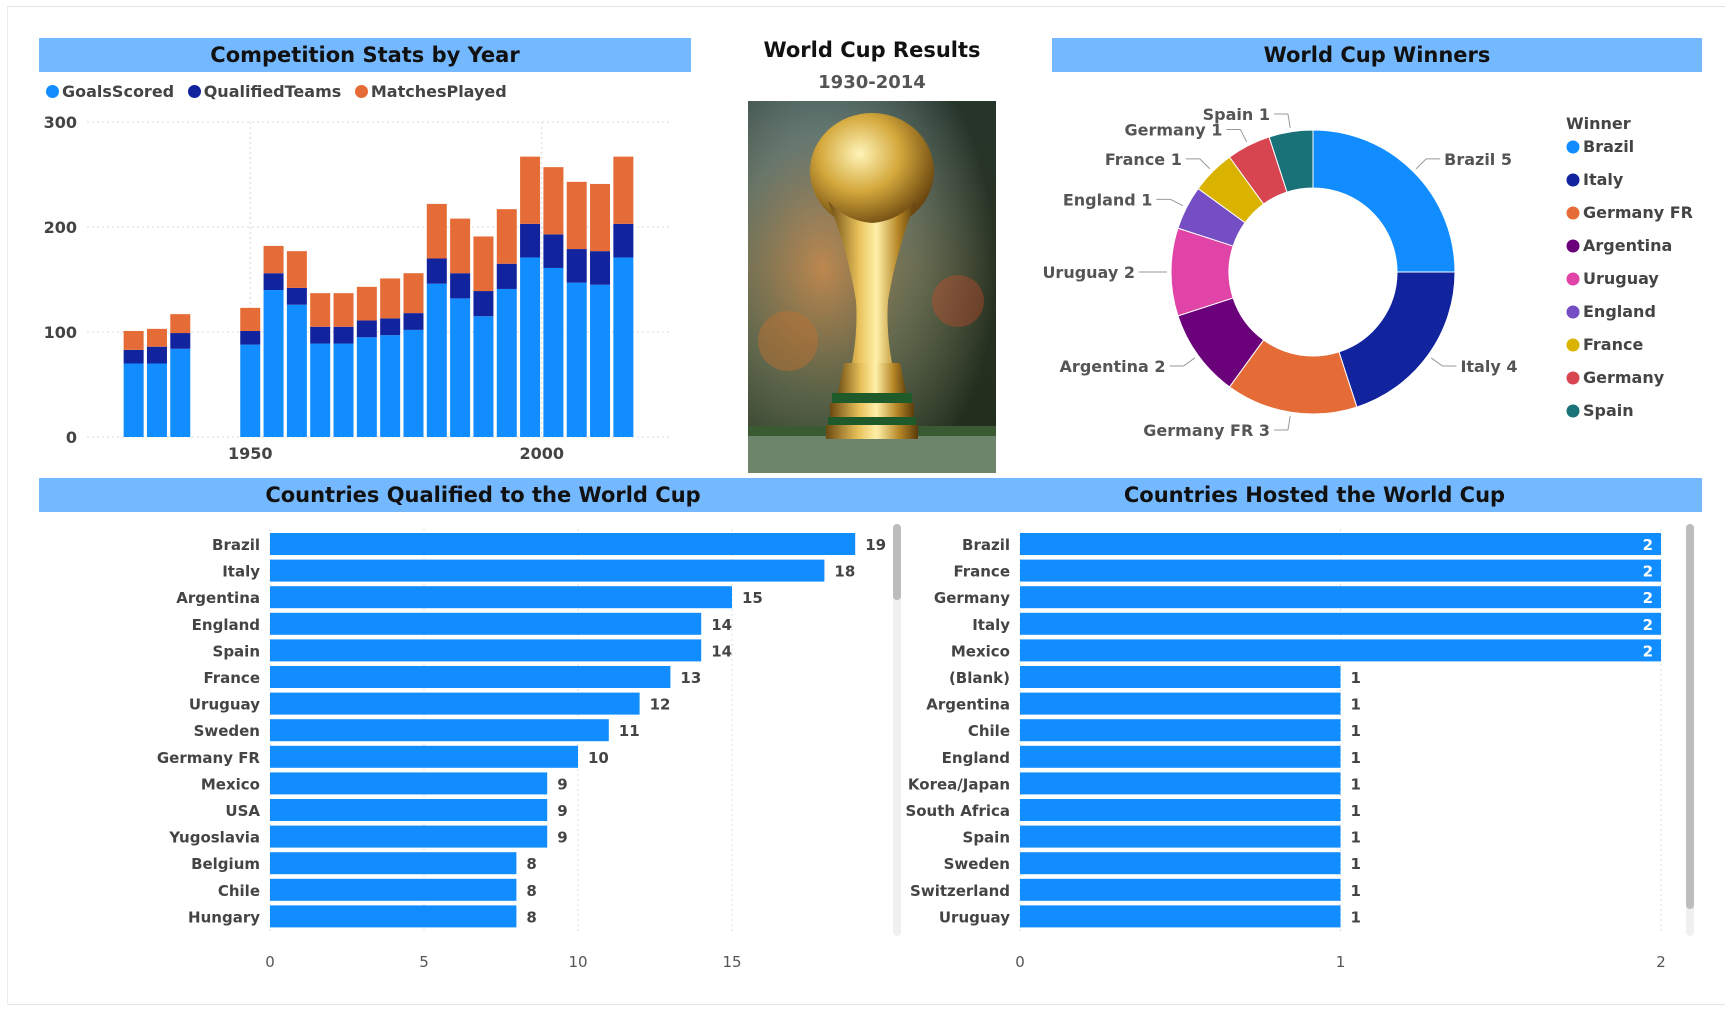 Image resolution: width=1733 pixels, height=1011 pixels. Describe the element at coordinates (981, 572) in the screenshot. I see `category-label: France` at that location.